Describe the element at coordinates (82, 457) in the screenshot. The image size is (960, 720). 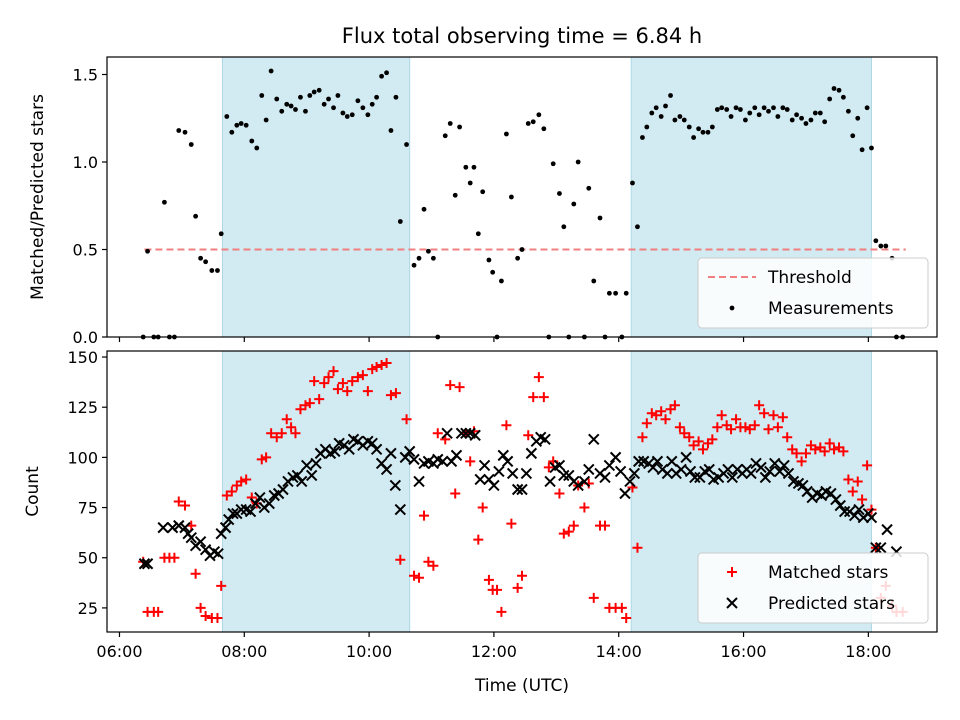
I see `y-tick-label: 100` at that location.